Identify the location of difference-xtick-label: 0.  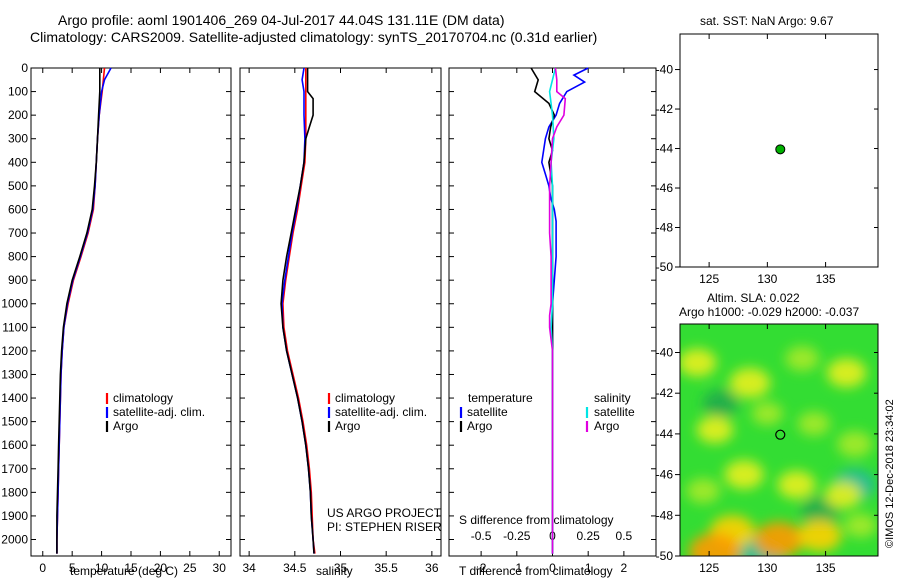
(552, 568).